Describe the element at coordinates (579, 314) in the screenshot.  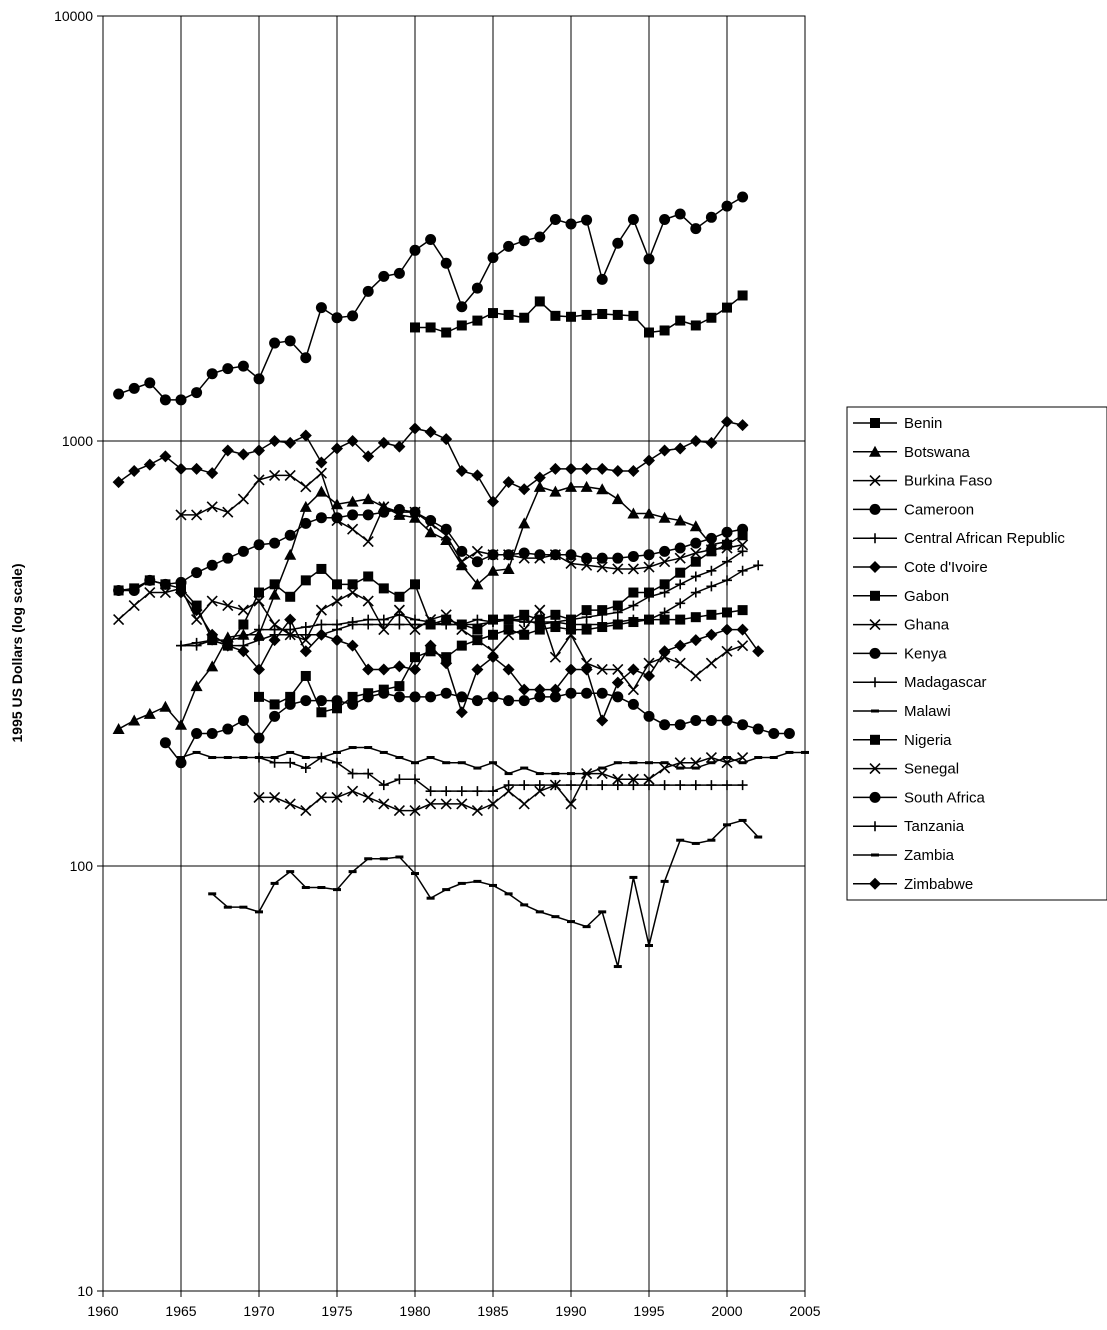
I see `series-line-benin` at that location.